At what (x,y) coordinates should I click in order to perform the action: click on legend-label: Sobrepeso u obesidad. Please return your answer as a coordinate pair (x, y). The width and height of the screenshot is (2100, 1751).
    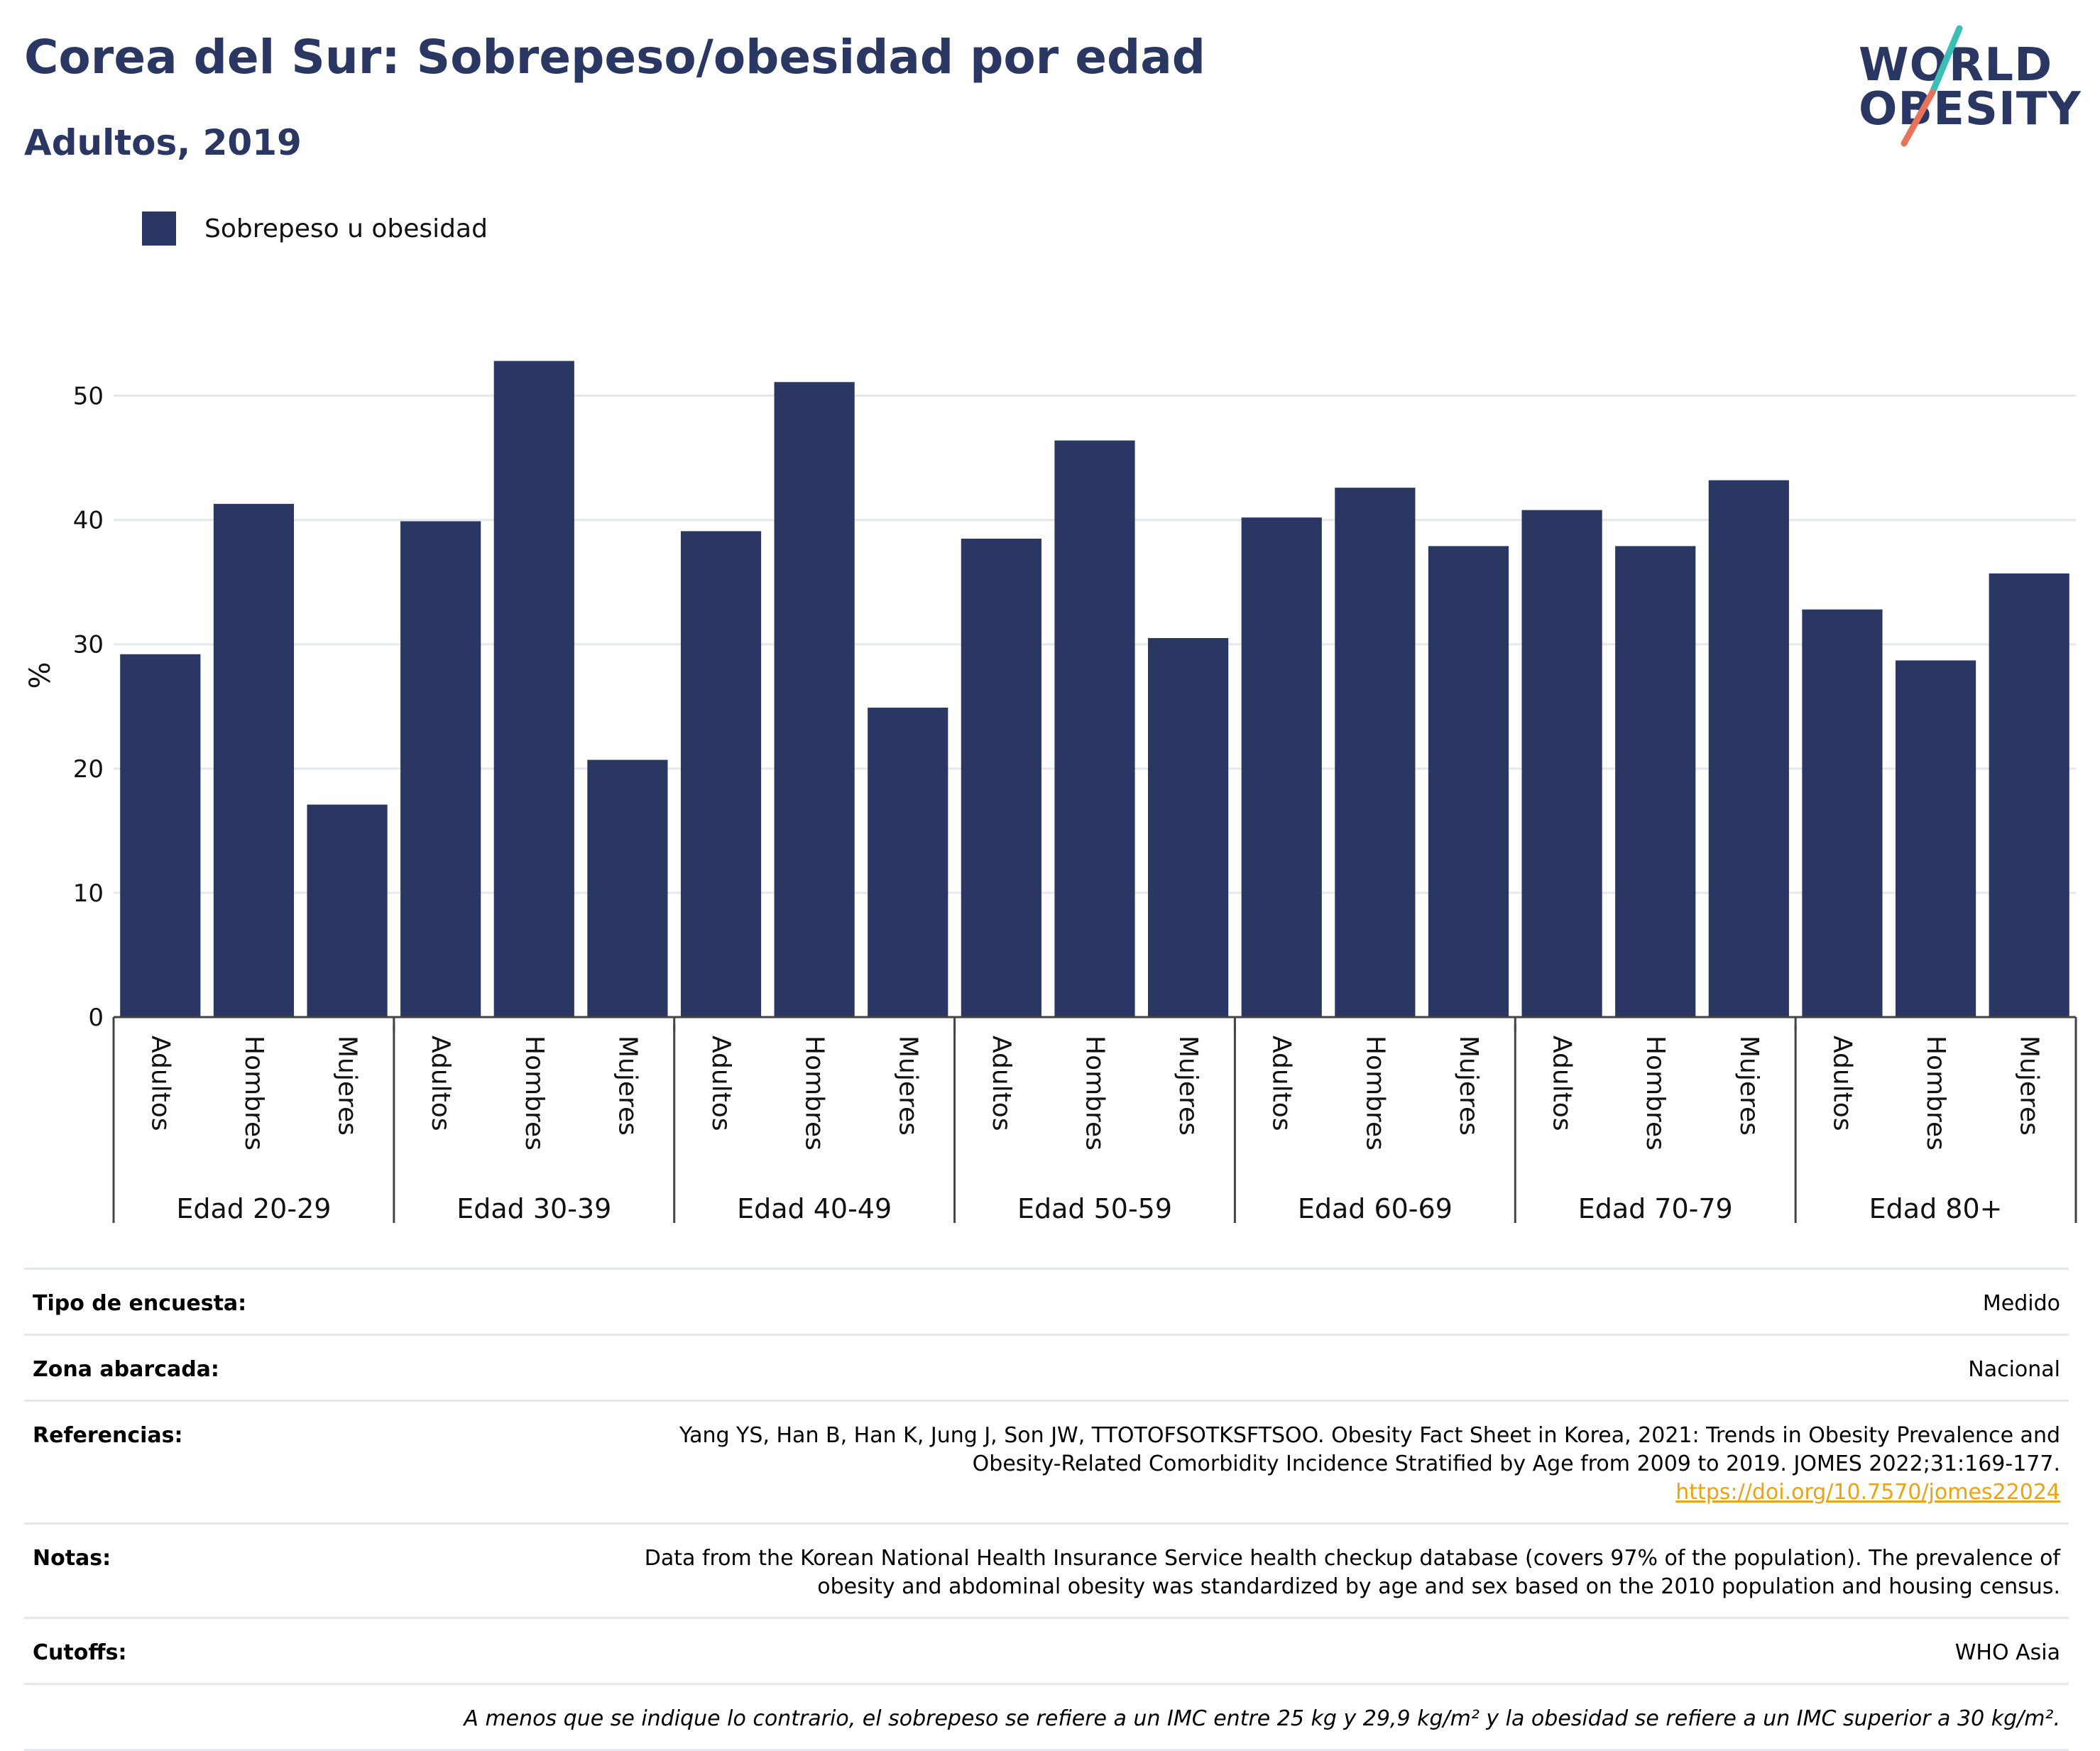
    Looking at the image, I should click on (346, 228).